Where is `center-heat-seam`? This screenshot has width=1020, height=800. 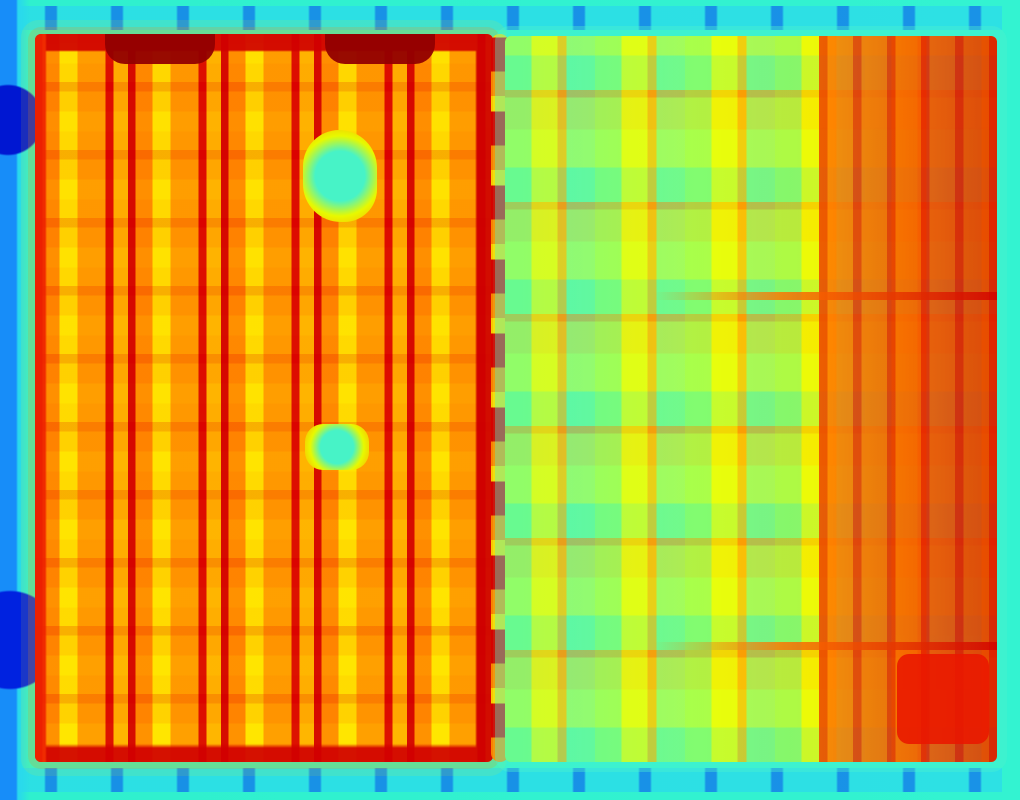 center-heat-seam is located at coordinates (500, 398).